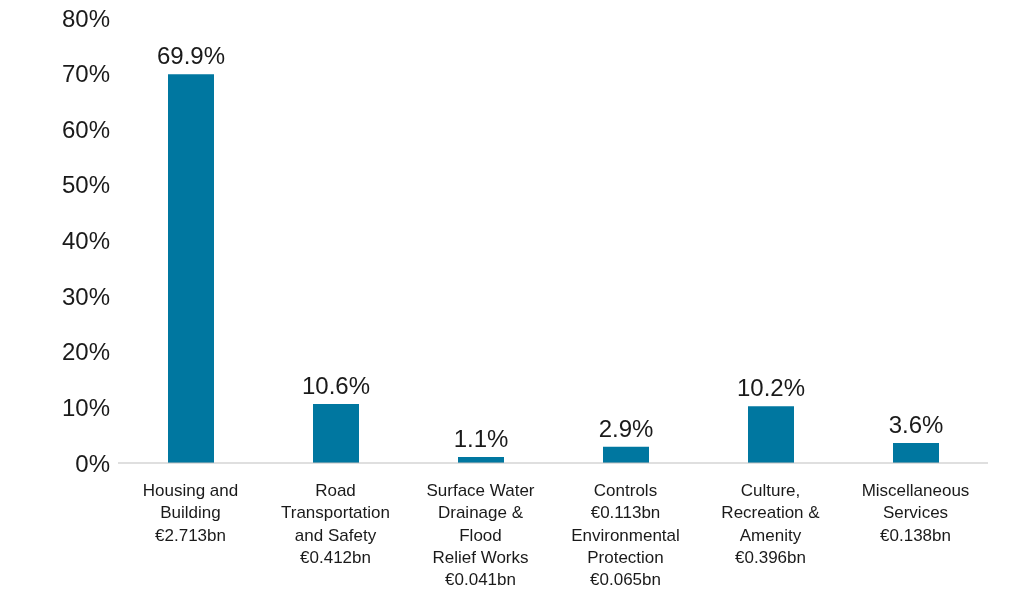  What do you see at coordinates (85, 129) in the screenshot?
I see `y-tick-label: 60%` at bounding box center [85, 129].